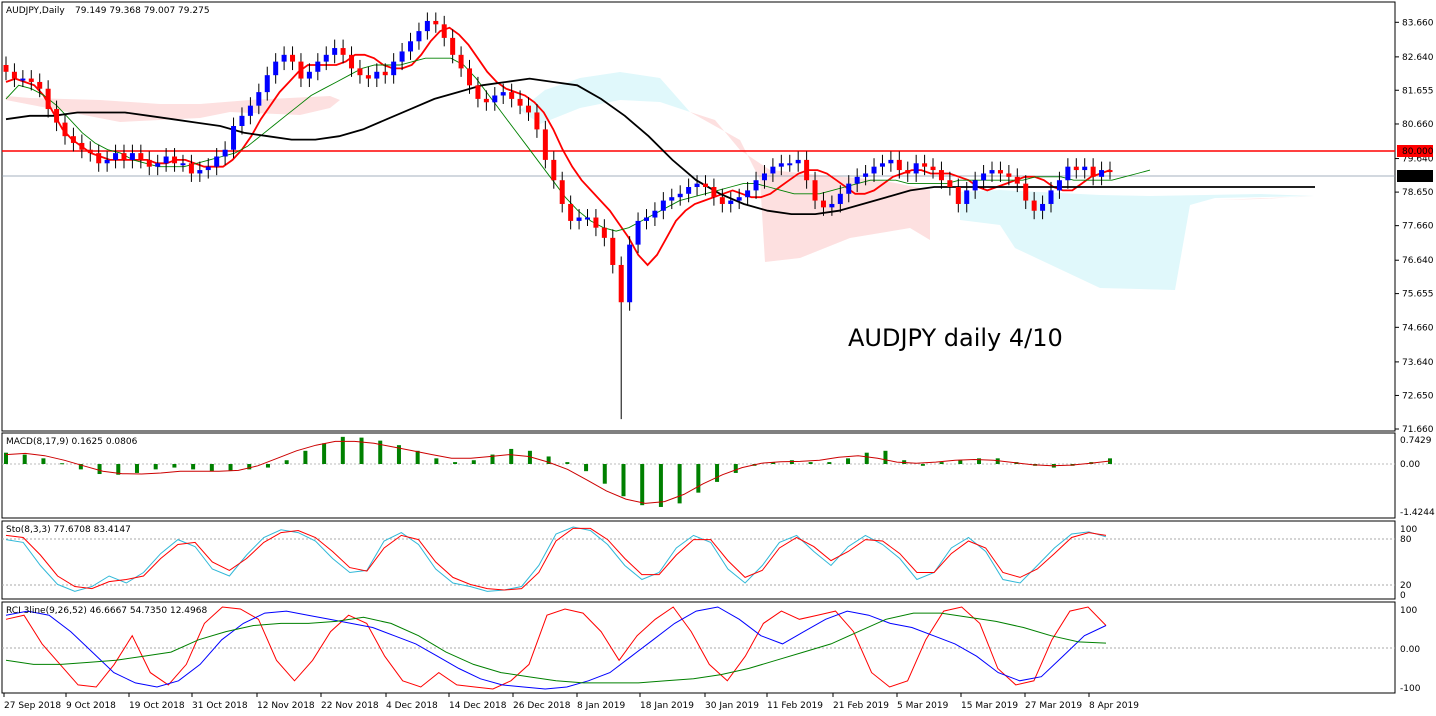 The width and height of the screenshot is (1436, 716). What do you see at coordinates (1417, 513) in the screenshot?
I see `macd-tick-bottom: -1.4244` at bounding box center [1417, 513].